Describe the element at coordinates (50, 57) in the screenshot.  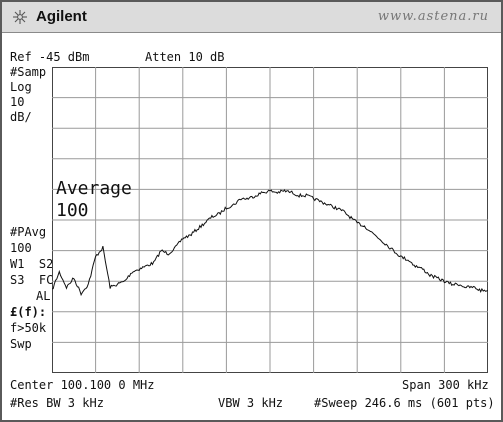
I see `ref-level: Ref -45 dBm` at that location.